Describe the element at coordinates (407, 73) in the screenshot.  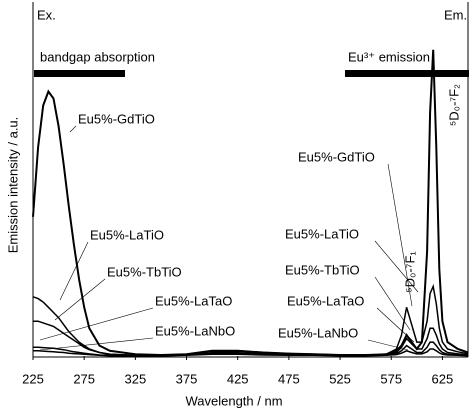
I see `emission-bar` at that location.